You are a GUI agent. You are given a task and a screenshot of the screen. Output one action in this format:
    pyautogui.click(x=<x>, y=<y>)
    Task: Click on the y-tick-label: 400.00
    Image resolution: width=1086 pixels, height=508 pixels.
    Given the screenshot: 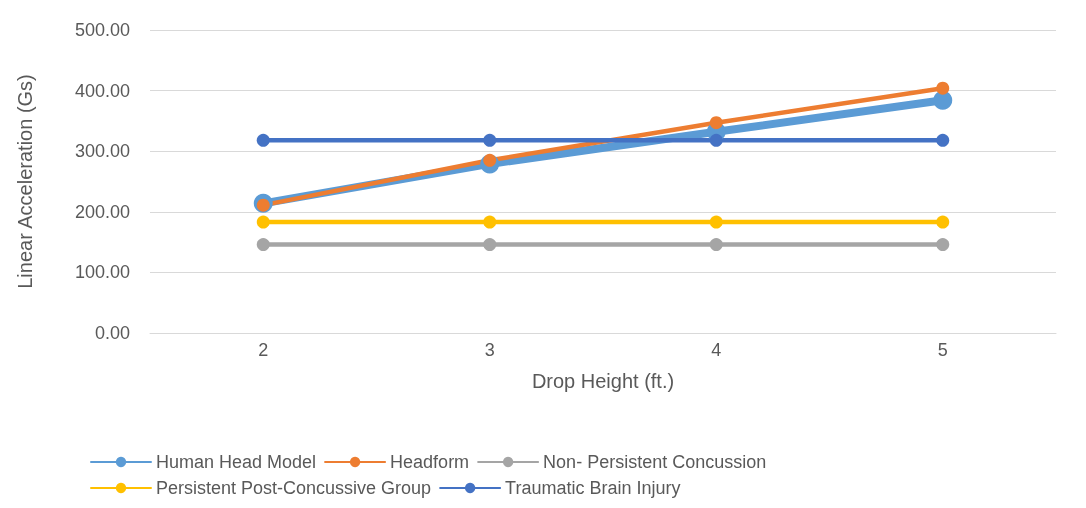 What is the action you would take?
    pyautogui.click(x=102, y=90)
    